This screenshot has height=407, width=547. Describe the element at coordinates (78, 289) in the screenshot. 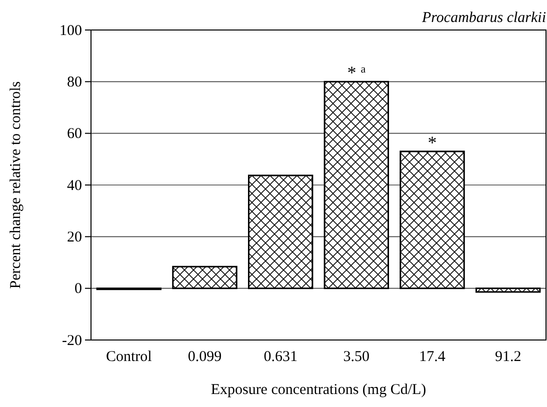

I see `y-tick-label: 0` at that location.